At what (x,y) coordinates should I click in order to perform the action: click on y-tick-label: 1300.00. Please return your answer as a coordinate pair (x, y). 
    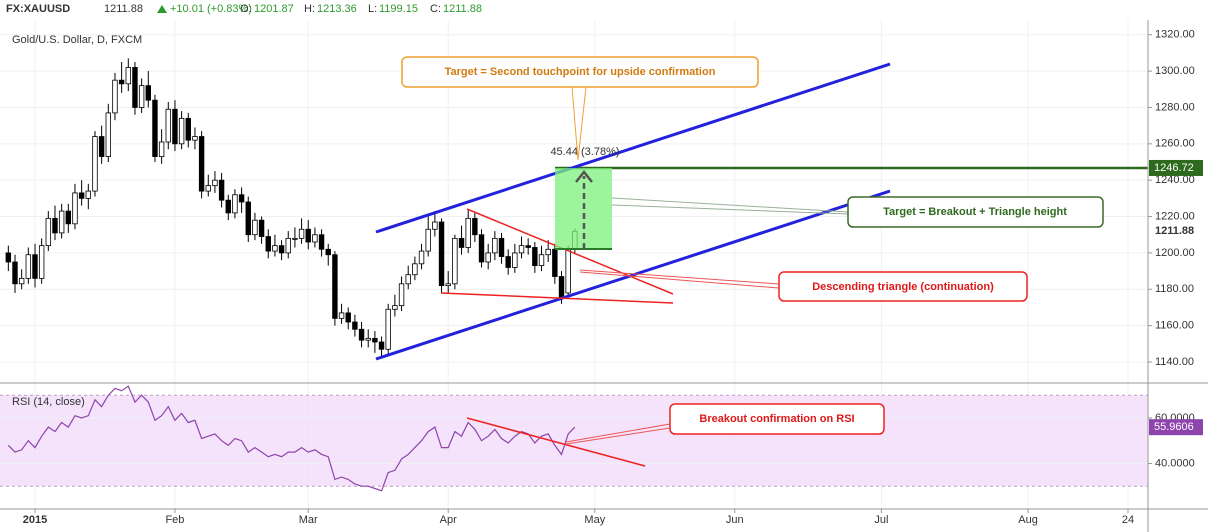
    Looking at the image, I should click on (1175, 71).